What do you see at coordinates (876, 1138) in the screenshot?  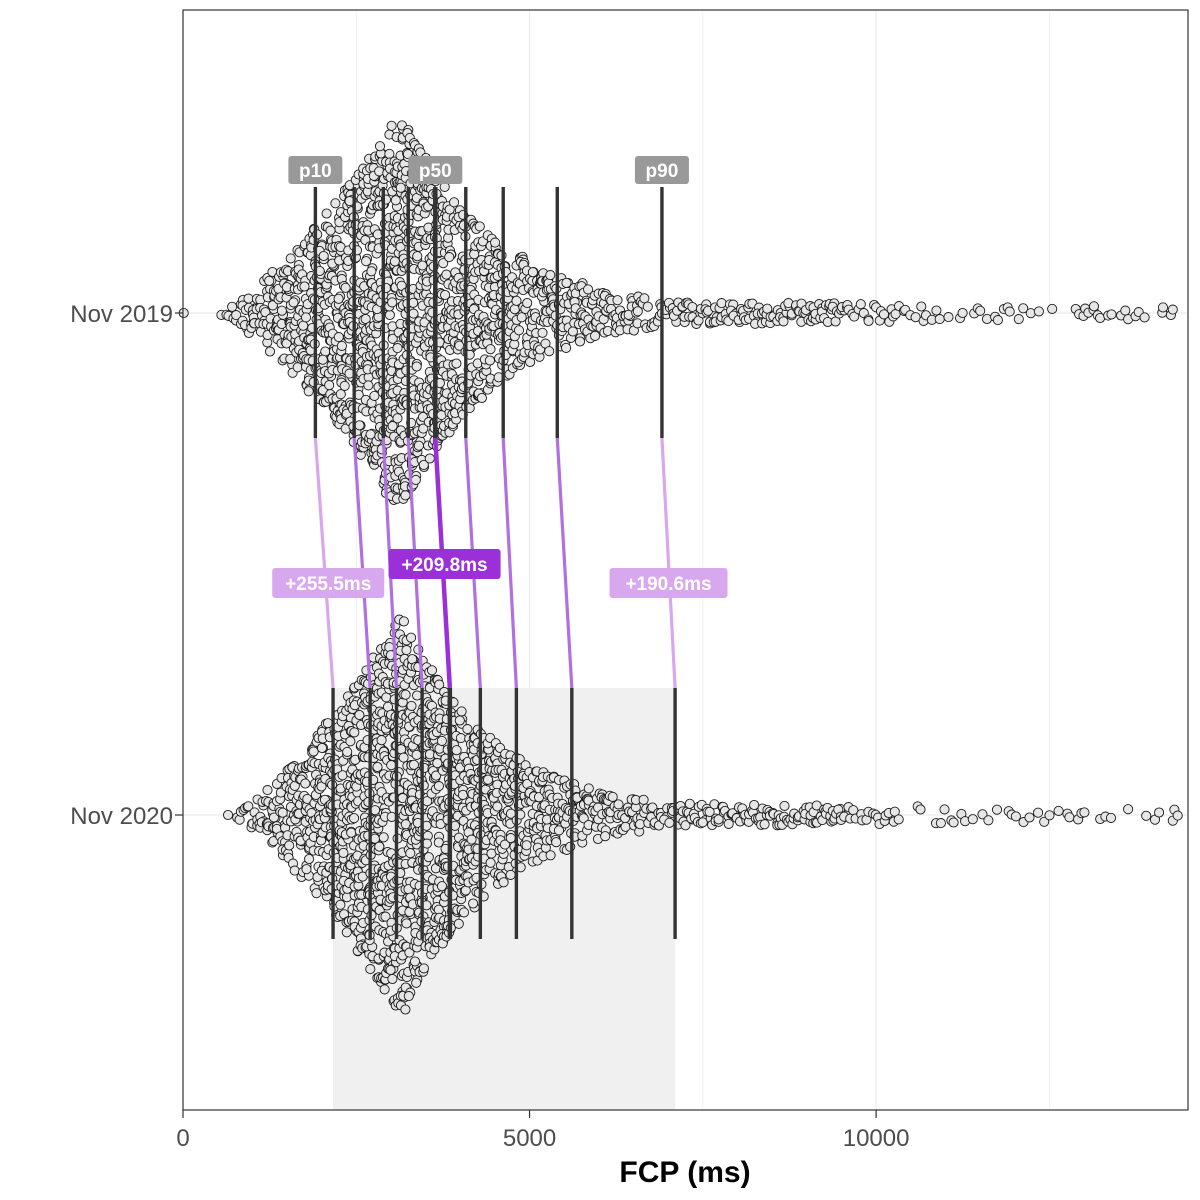 I see `x-tick-label: 10000` at bounding box center [876, 1138].